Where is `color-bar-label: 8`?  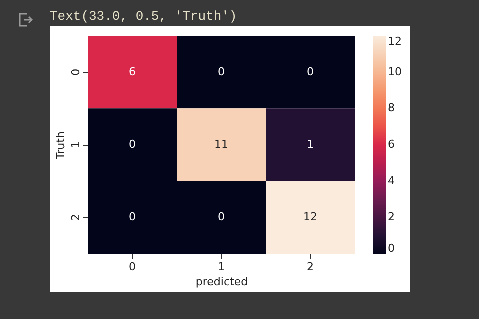 color-bar-label: 8 is located at coordinates (391, 108).